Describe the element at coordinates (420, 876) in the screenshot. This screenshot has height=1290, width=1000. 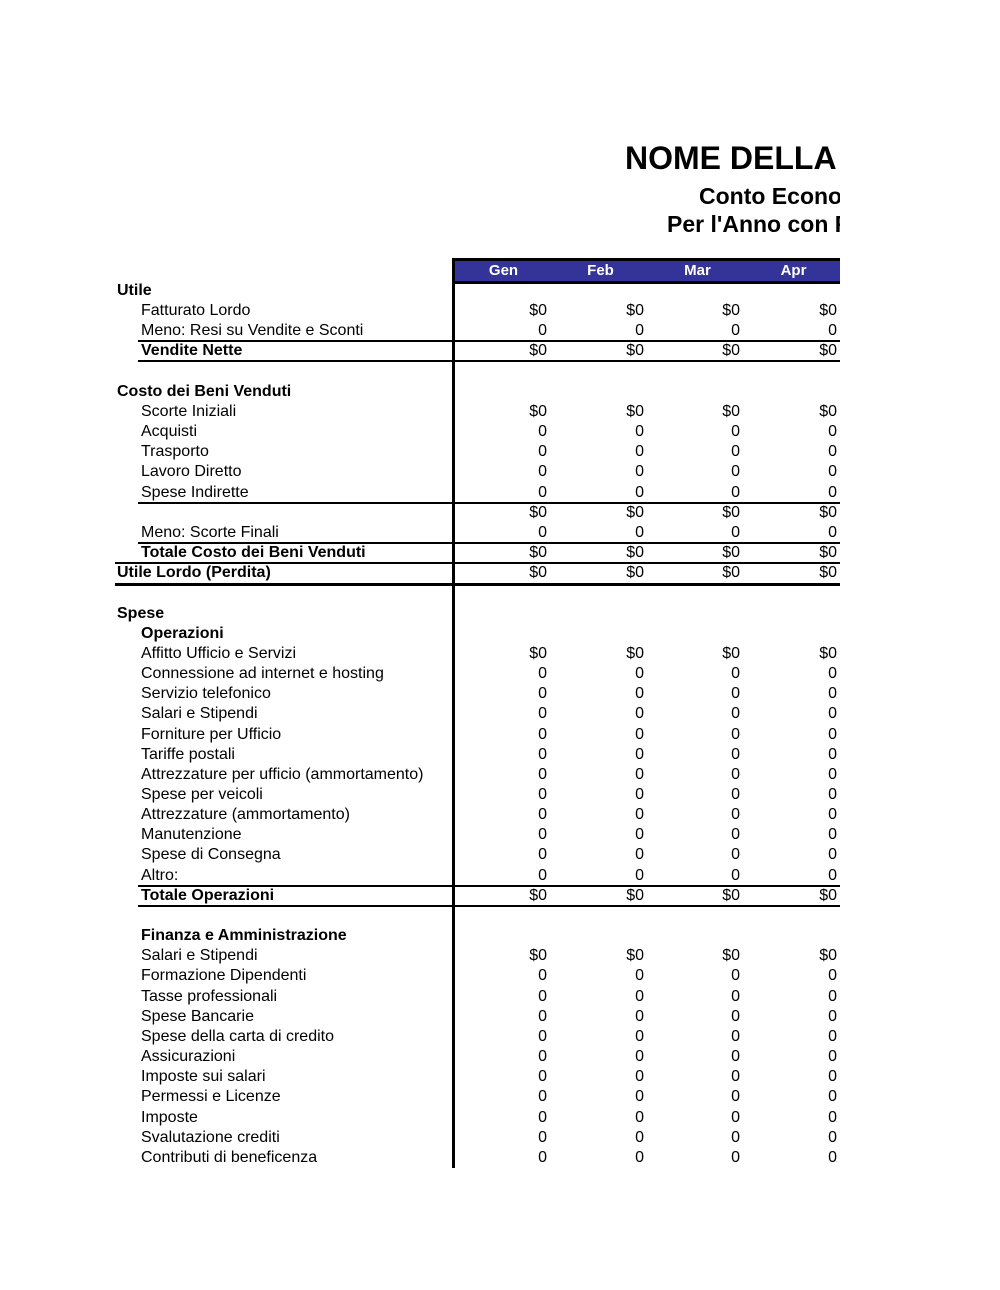
I see `table-row: Altro: 0 0 0 0` at that location.